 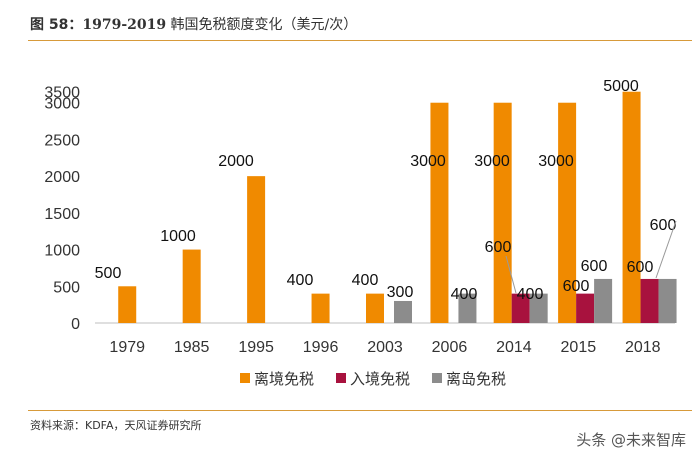 What do you see at coordinates (360, 410) in the screenshot?
I see `bottom-rule` at bounding box center [360, 410].